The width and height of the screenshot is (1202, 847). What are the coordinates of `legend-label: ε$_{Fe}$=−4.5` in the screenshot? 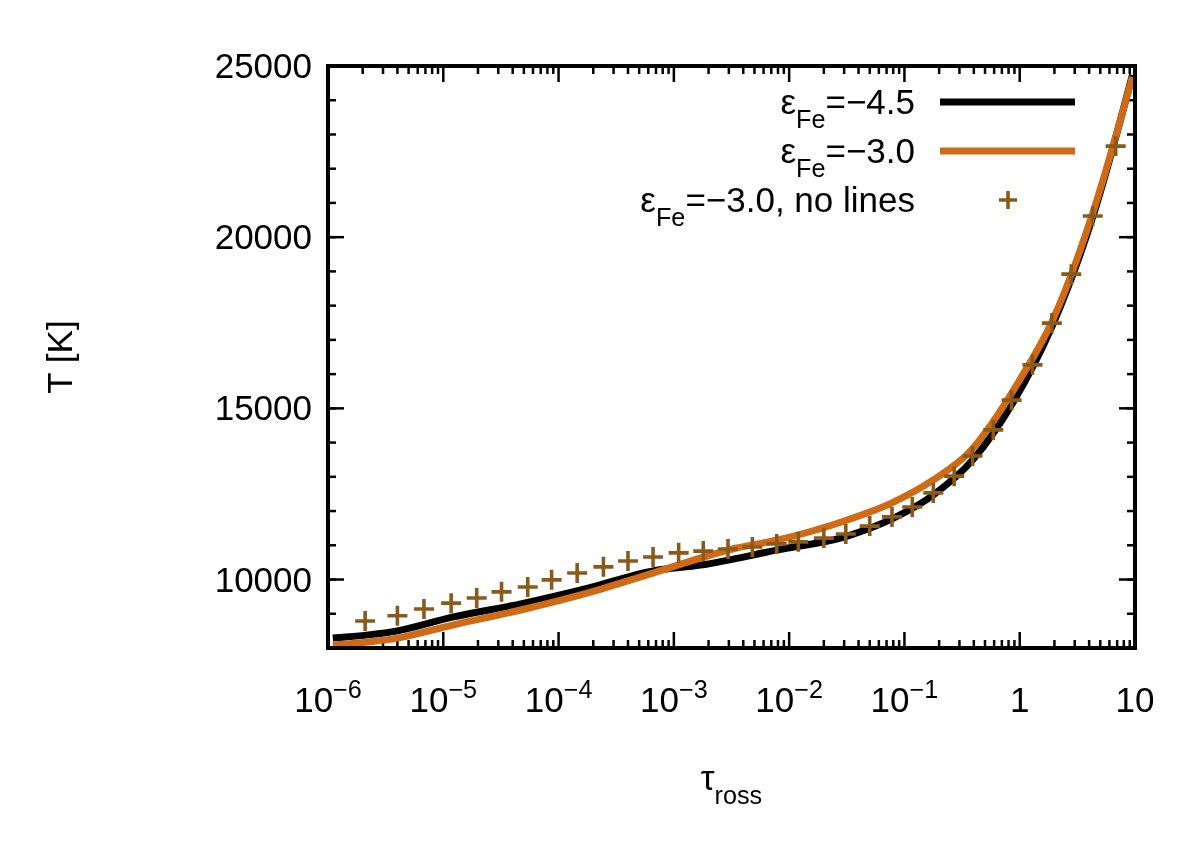 It's located at (847, 107).